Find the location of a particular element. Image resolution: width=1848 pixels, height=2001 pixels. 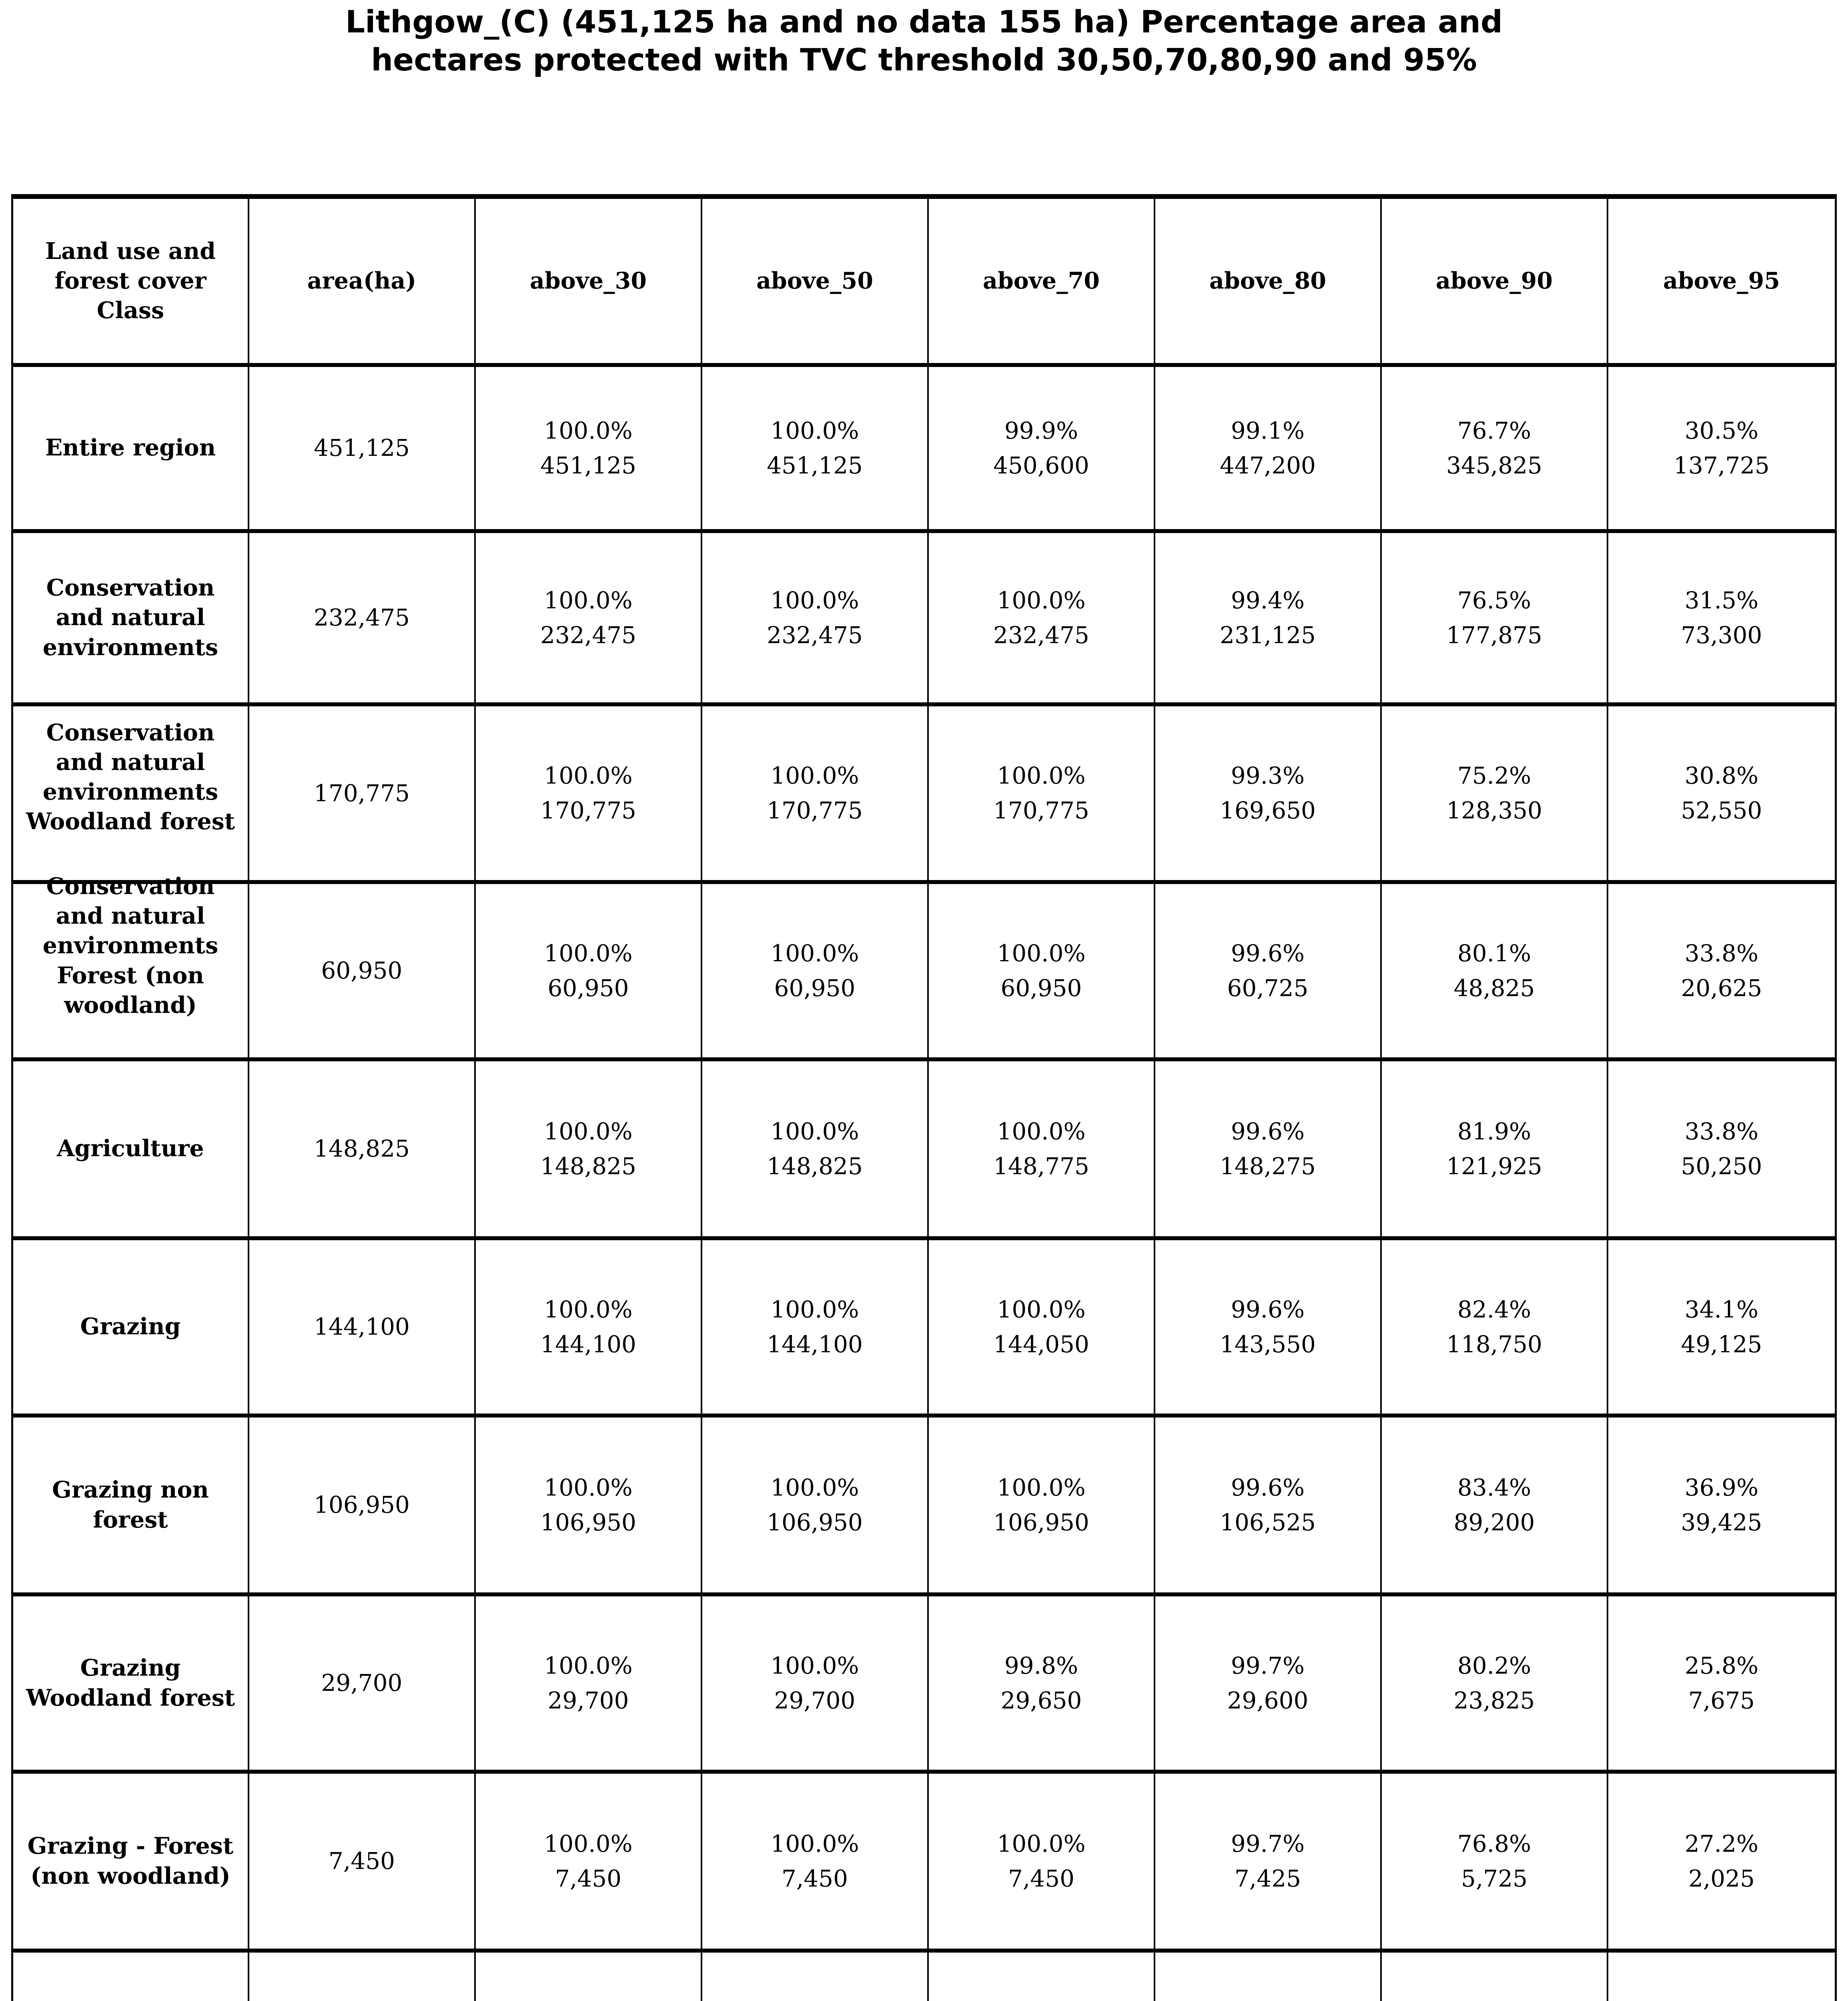

column-header-label: above_95 is located at coordinates (1721, 280).